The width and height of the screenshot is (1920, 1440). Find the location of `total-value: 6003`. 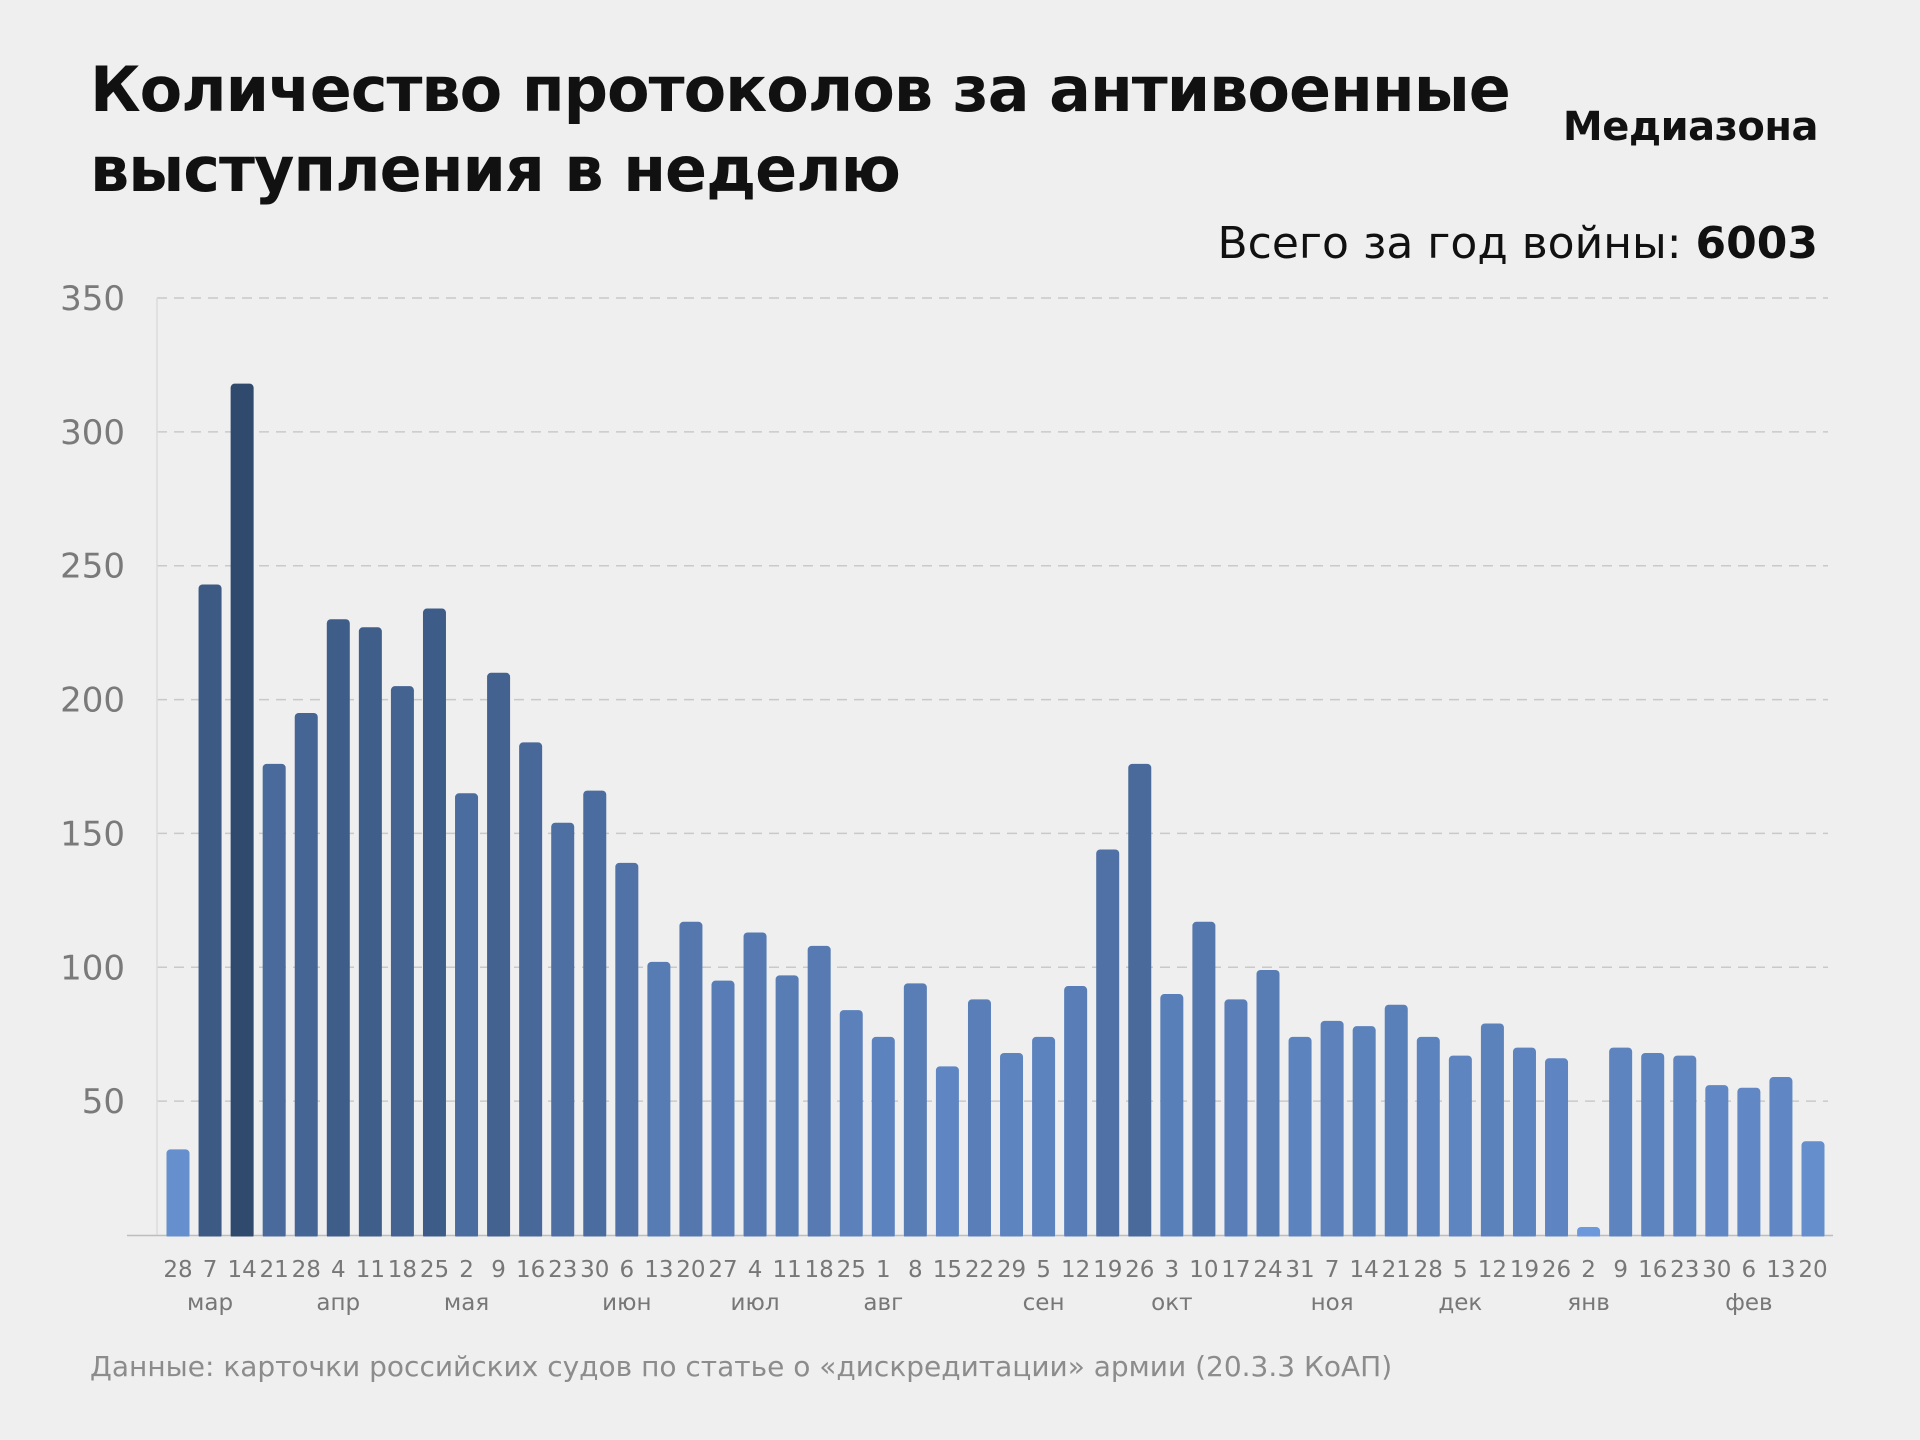

total-value: 6003 is located at coordinates (1756, 243).